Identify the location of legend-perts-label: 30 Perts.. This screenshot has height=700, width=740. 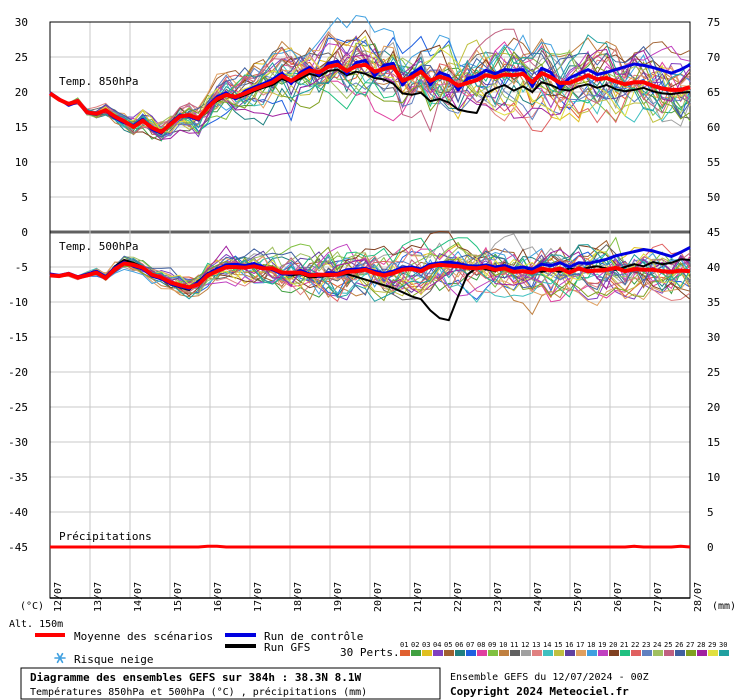
(370, 652).